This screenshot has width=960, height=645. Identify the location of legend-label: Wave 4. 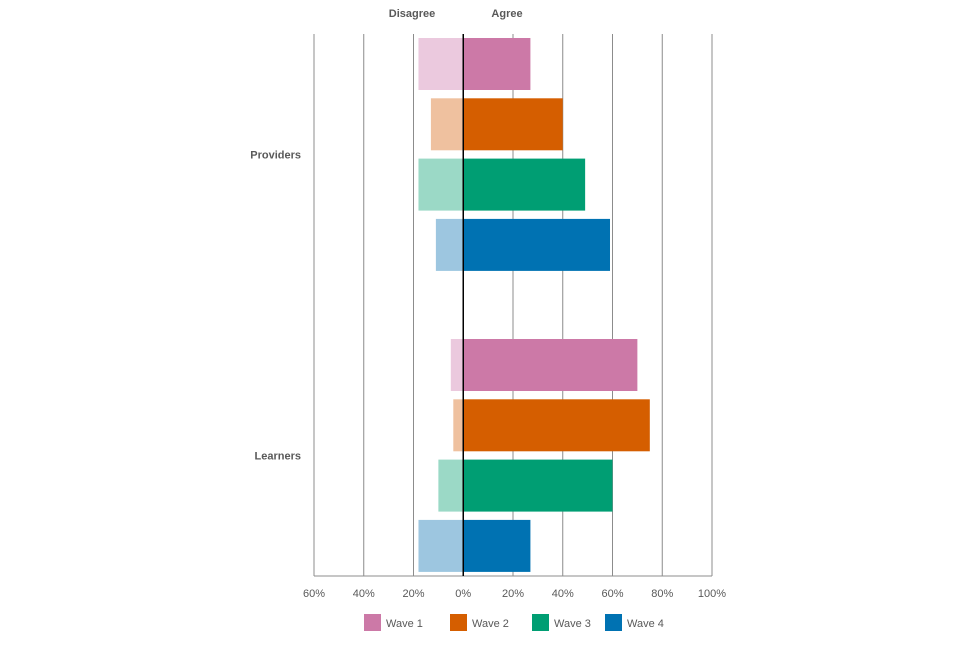
(645, 624).